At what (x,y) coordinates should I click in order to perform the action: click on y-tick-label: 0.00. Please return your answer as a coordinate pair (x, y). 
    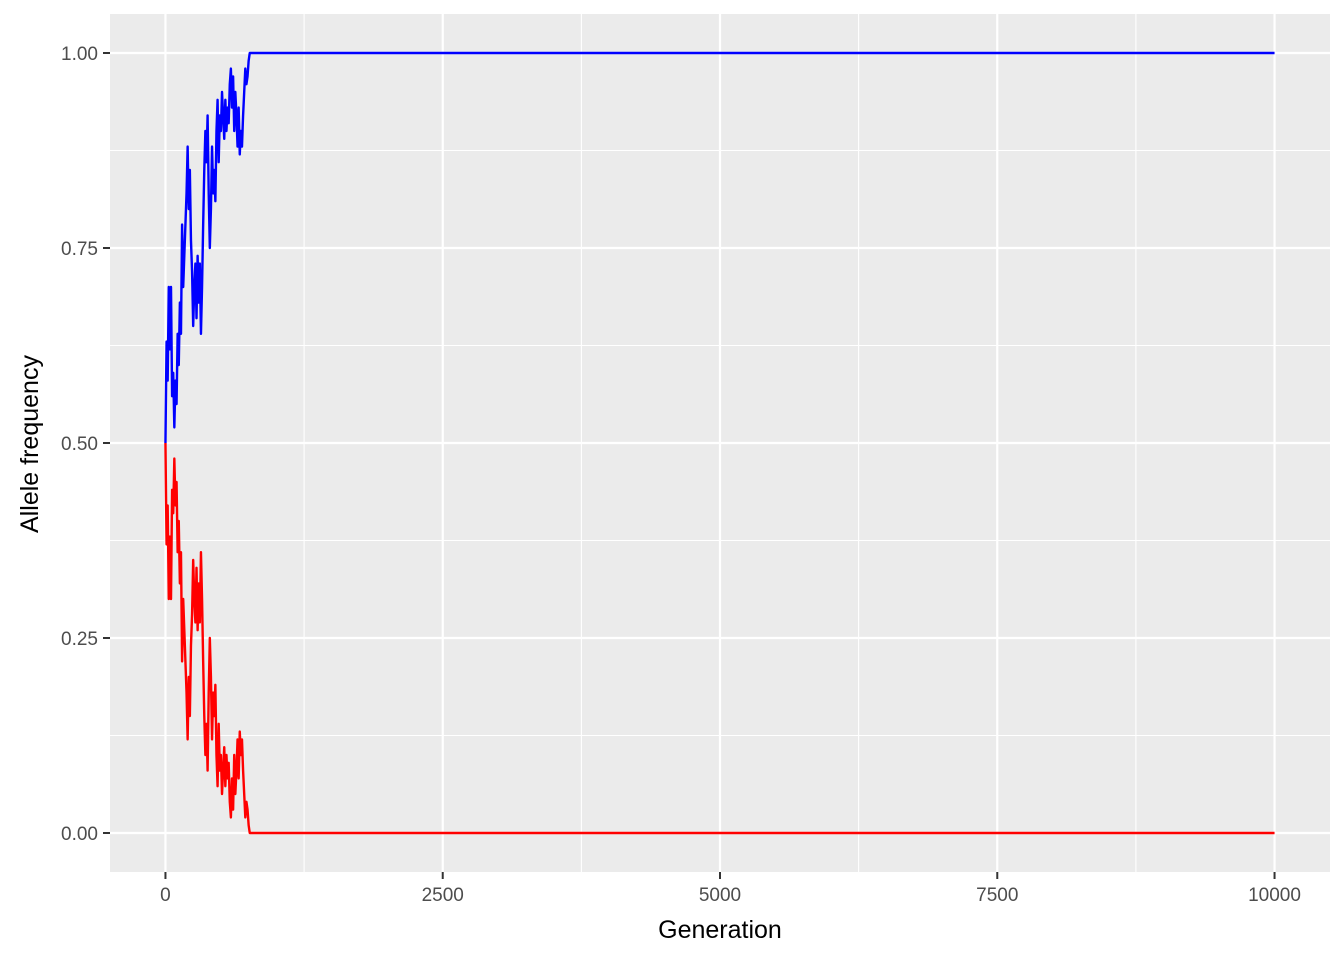
    Looking at the image, I should click on (79, 834).